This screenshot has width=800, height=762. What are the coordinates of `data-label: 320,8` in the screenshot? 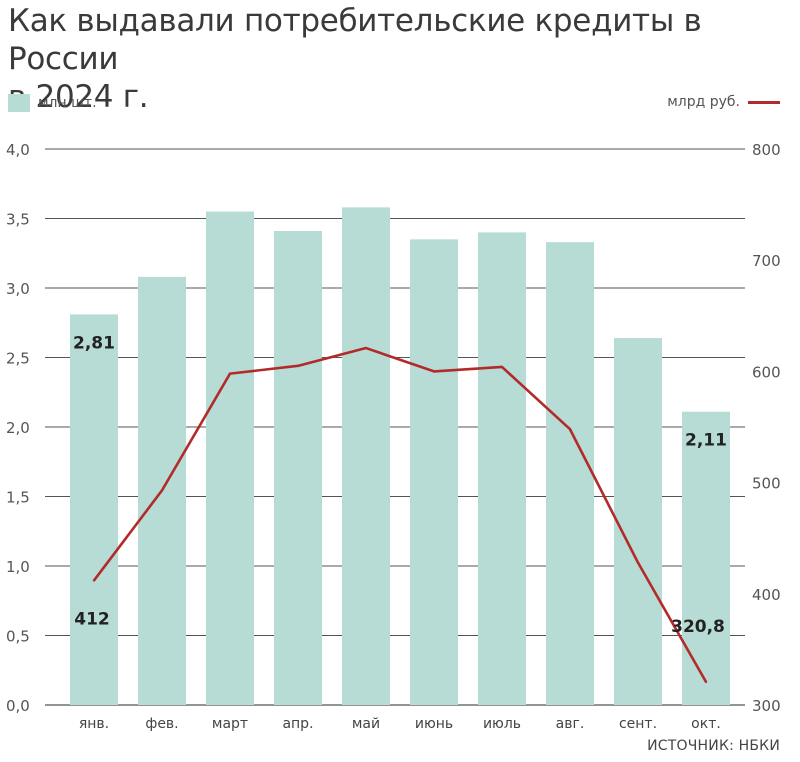 It's located at (698, 627).